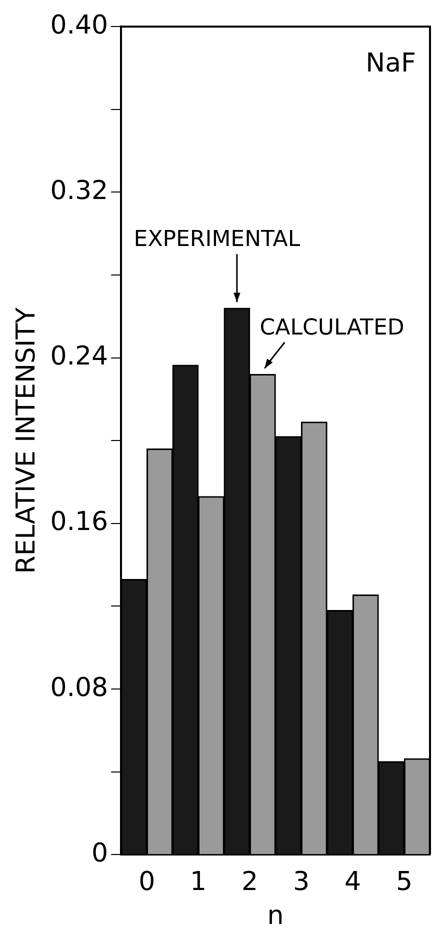  Describe the element at coordinates (79, 191) in the screenshot. I see `y-tick-label: 0.32` at that location.